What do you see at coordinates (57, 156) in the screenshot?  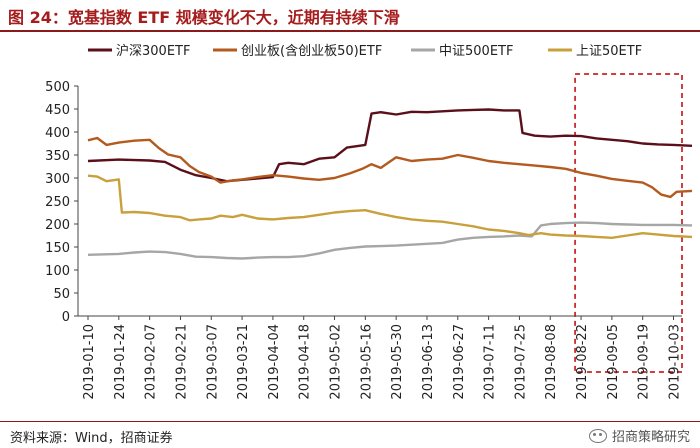 I see `y-tick-label-7: 350` at bounding box center [57, 156].